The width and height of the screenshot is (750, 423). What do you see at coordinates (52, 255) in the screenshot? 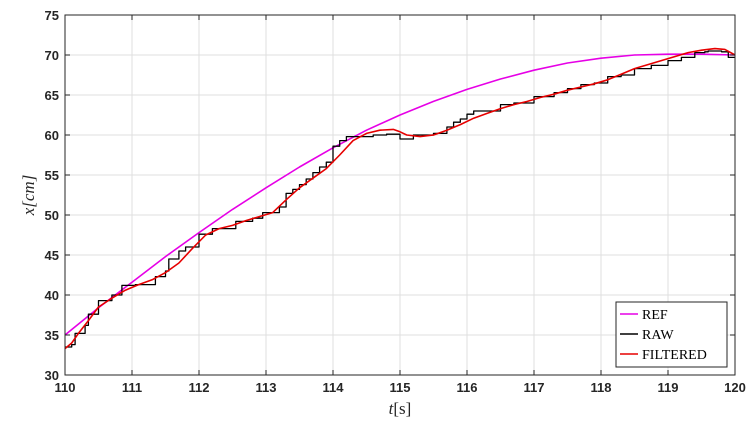
I see `y-tick-label: 45` at bounding box center [52, 255].